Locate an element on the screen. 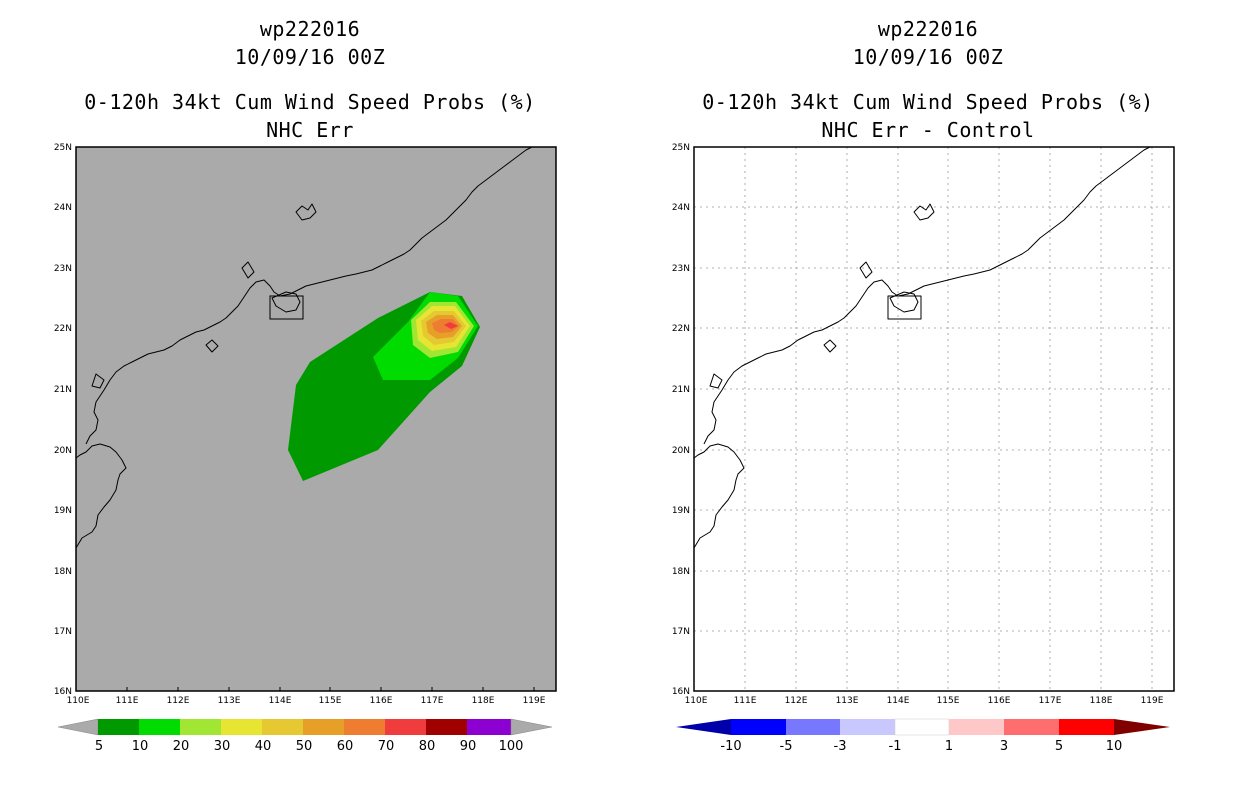 Image resolution: width=1236 pixels, height=800 pixels. left-lat-labels: 16N 17N 18N 19N 20N 21N 22N 23N 24N 25N is located at coordinates (63, 420).